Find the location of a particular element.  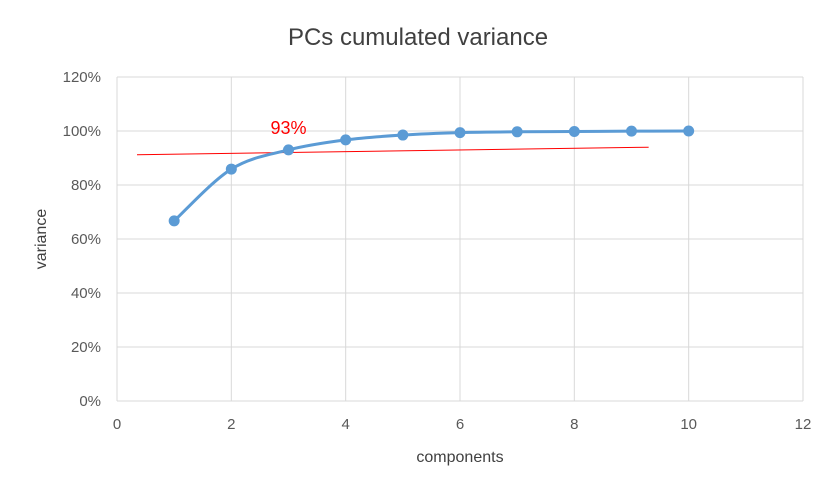

annotations: 93% is located at coordinates (288, 128).